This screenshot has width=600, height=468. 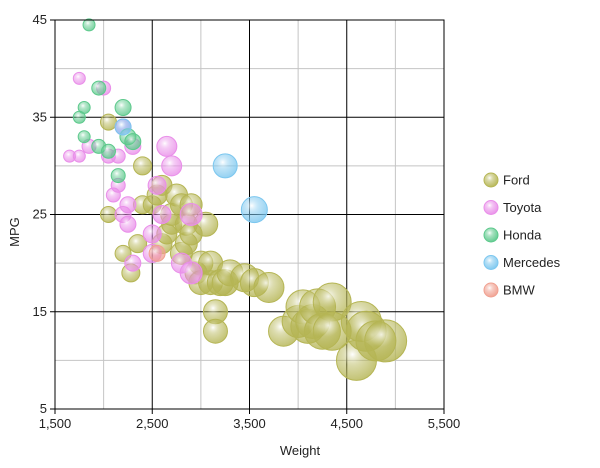 What do you see at coordinates (522, 207) in the screenshot?
I see `legend-label: Toyota` at bounding box center [522, 207].